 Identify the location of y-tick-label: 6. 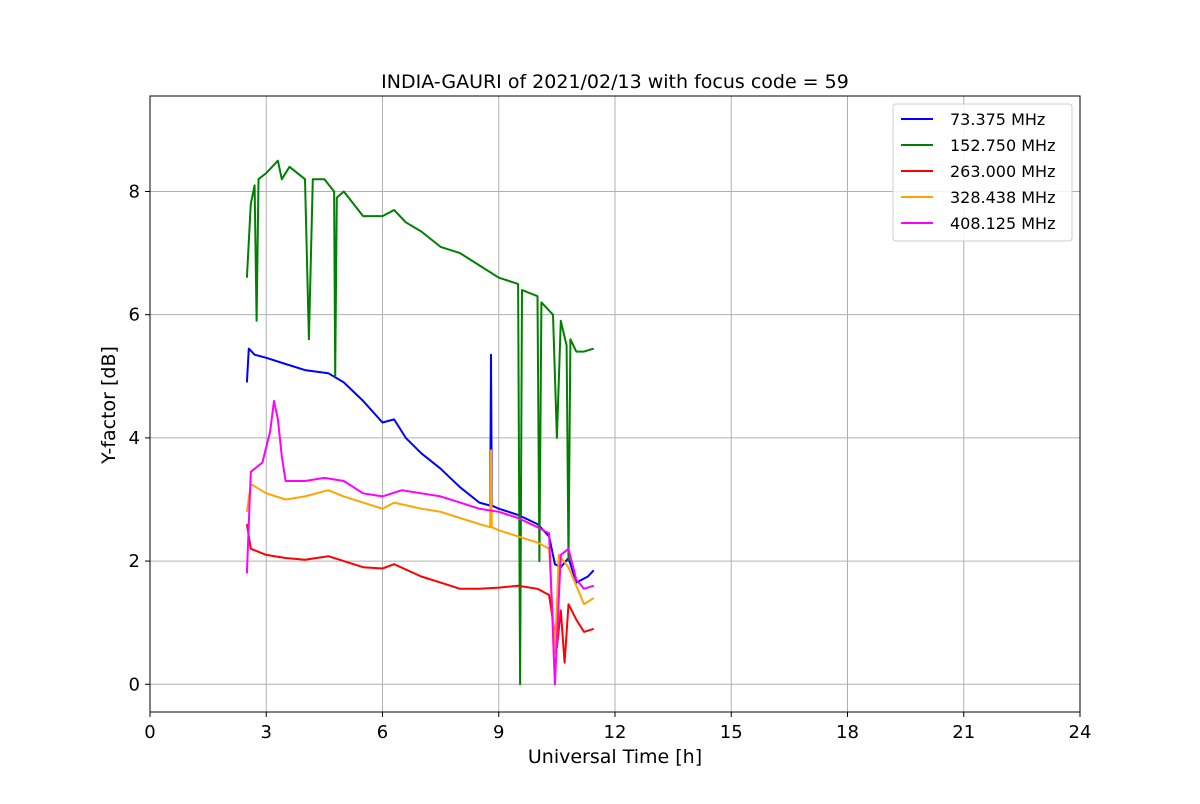
(134, 315).